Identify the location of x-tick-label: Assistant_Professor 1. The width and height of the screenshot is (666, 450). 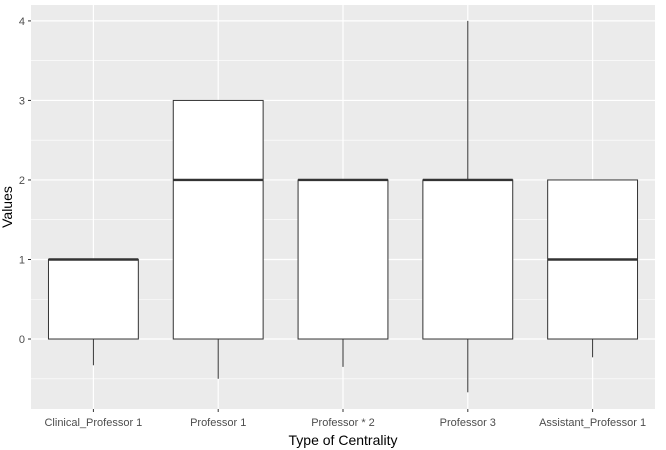
(592, 423).